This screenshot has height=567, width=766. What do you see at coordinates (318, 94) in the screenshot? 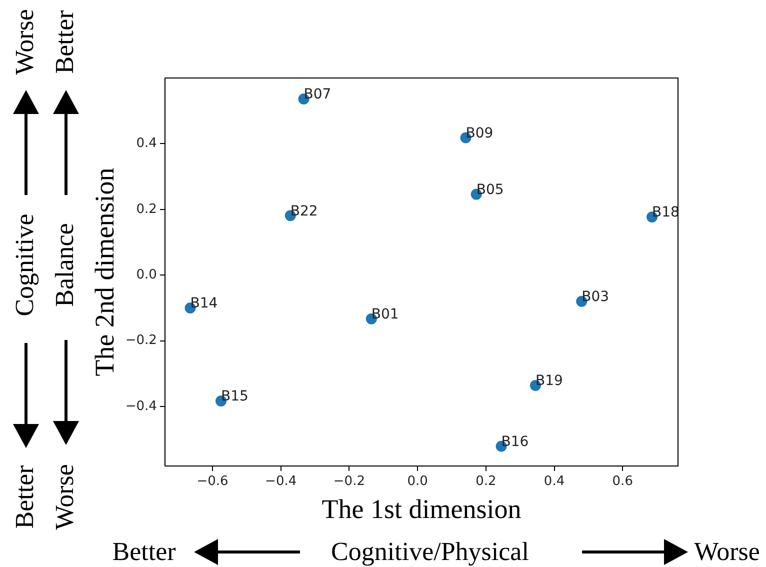
I see `data-label: B07` at bounding box center [318, 94].